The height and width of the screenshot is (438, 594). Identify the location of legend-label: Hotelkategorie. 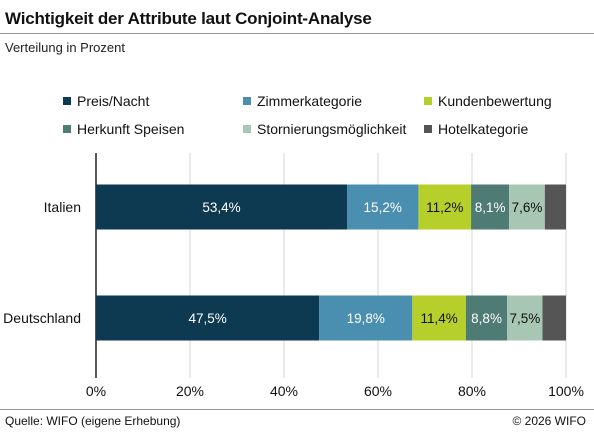
(483, 129).